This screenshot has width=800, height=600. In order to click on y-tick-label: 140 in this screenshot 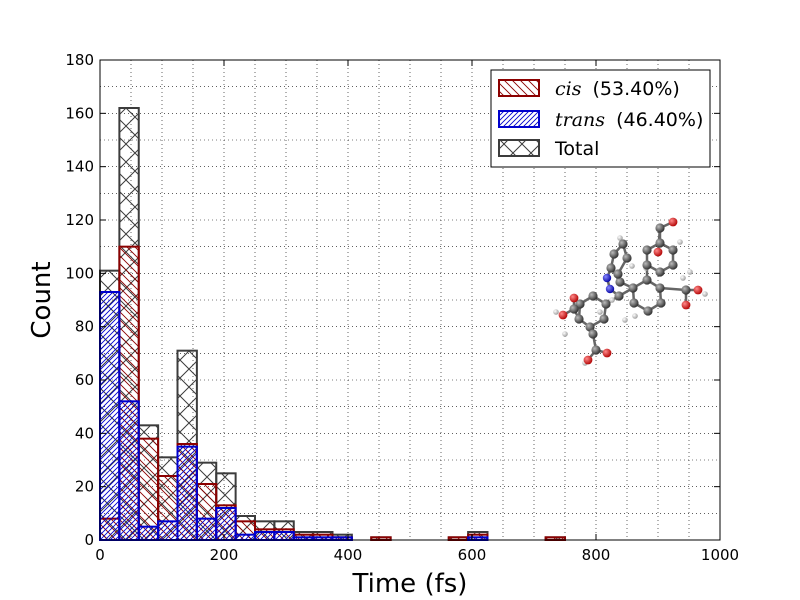, I will do `click(79, 167)`.